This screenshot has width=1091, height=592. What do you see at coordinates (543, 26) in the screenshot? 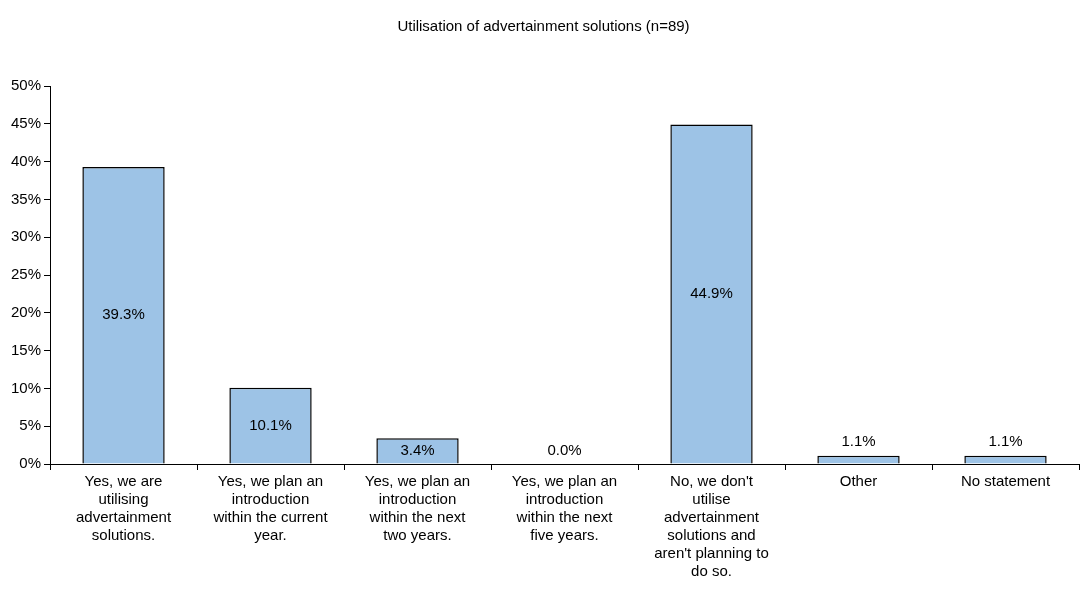
I see `chart-title: Utilisation of advertainment solutions (n=89)` at bounding box center [543, 26].